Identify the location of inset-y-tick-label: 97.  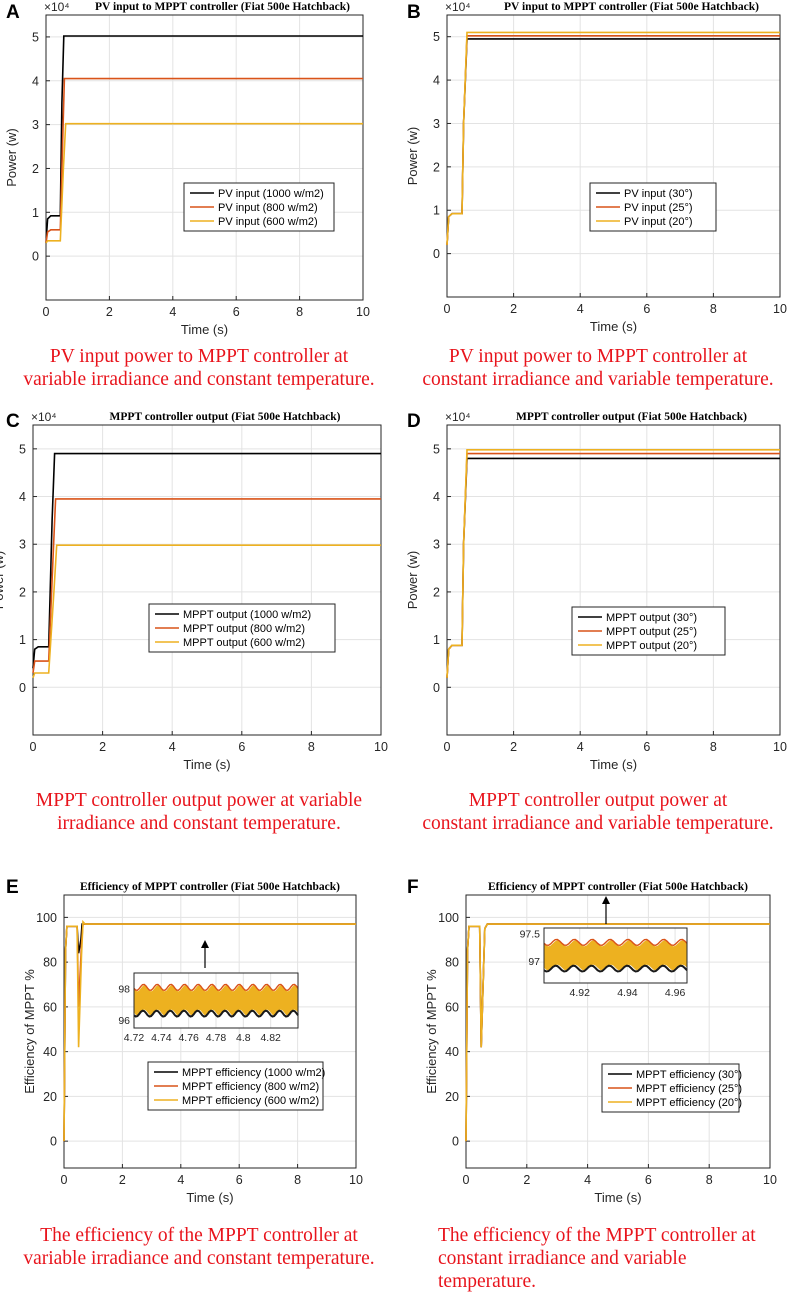
(534, 962).